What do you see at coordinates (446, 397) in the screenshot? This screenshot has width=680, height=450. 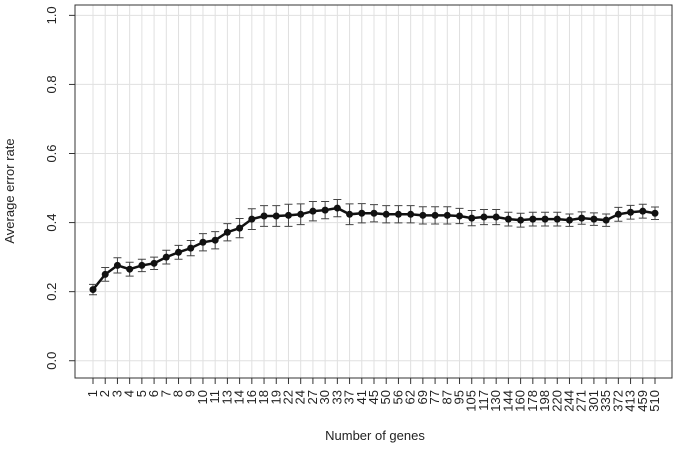 I see `x-tick-label: 87` at bounding box center [446, 397].